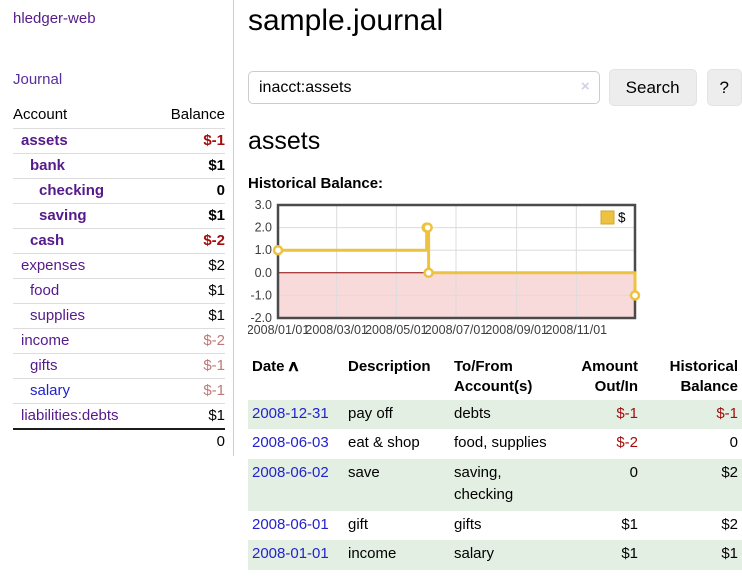 This screenshot has height=582, width=742. What do you see at coordinates (284, 141) in the screenshot?
I see `account-heading: assets` at bounding box center [284, 141].